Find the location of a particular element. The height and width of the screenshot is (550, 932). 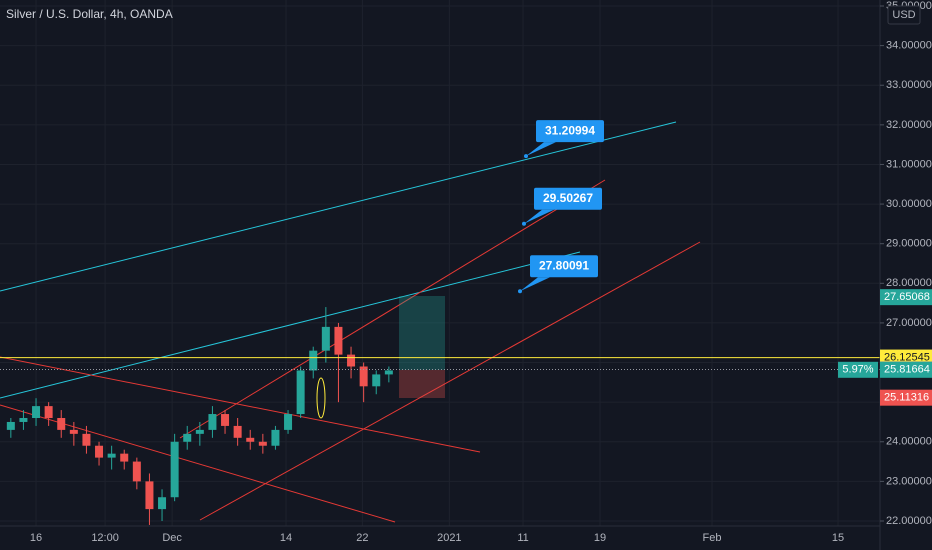

callout-label: 31.20994 is located at coordinates (570, 130).